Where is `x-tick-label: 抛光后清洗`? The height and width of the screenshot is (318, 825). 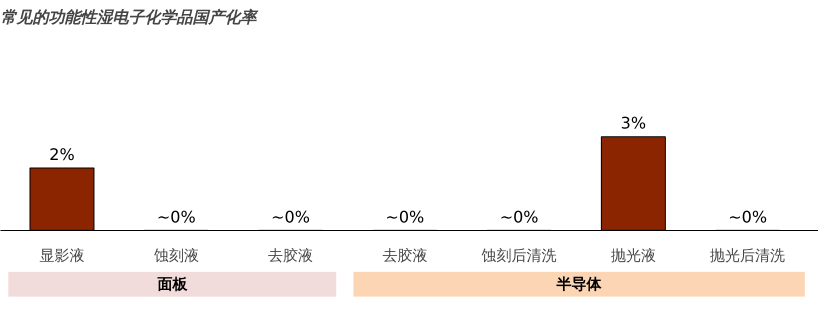 x-tick-label: 抛光后清洗 is located at coordinates (748, 255).